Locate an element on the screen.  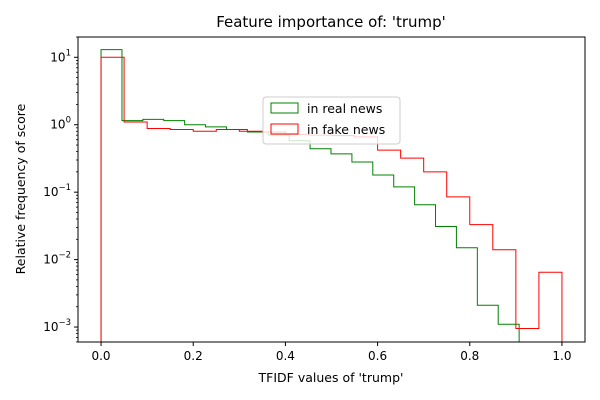
legend-swatch-real is located at coordinates (284, 108).